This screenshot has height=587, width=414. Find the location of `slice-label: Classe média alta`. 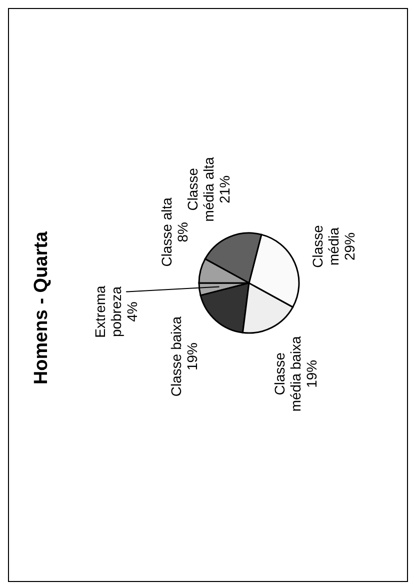

slice-label: Classe média alta is located at coordinates (200, 189).